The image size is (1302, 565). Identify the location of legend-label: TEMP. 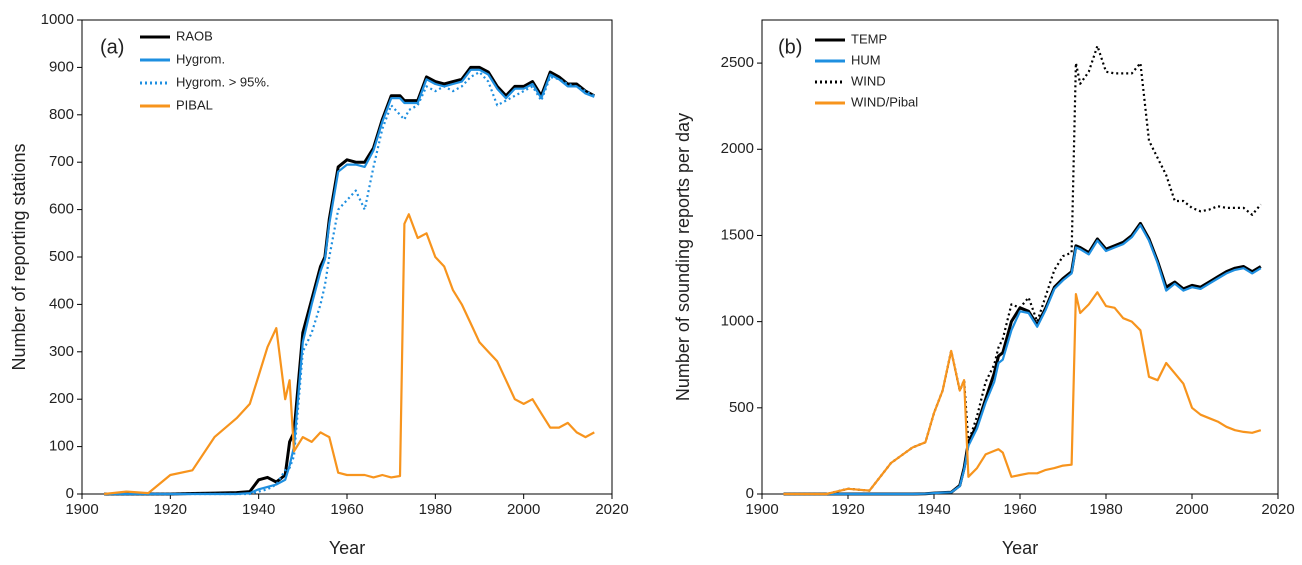
(869, 38).